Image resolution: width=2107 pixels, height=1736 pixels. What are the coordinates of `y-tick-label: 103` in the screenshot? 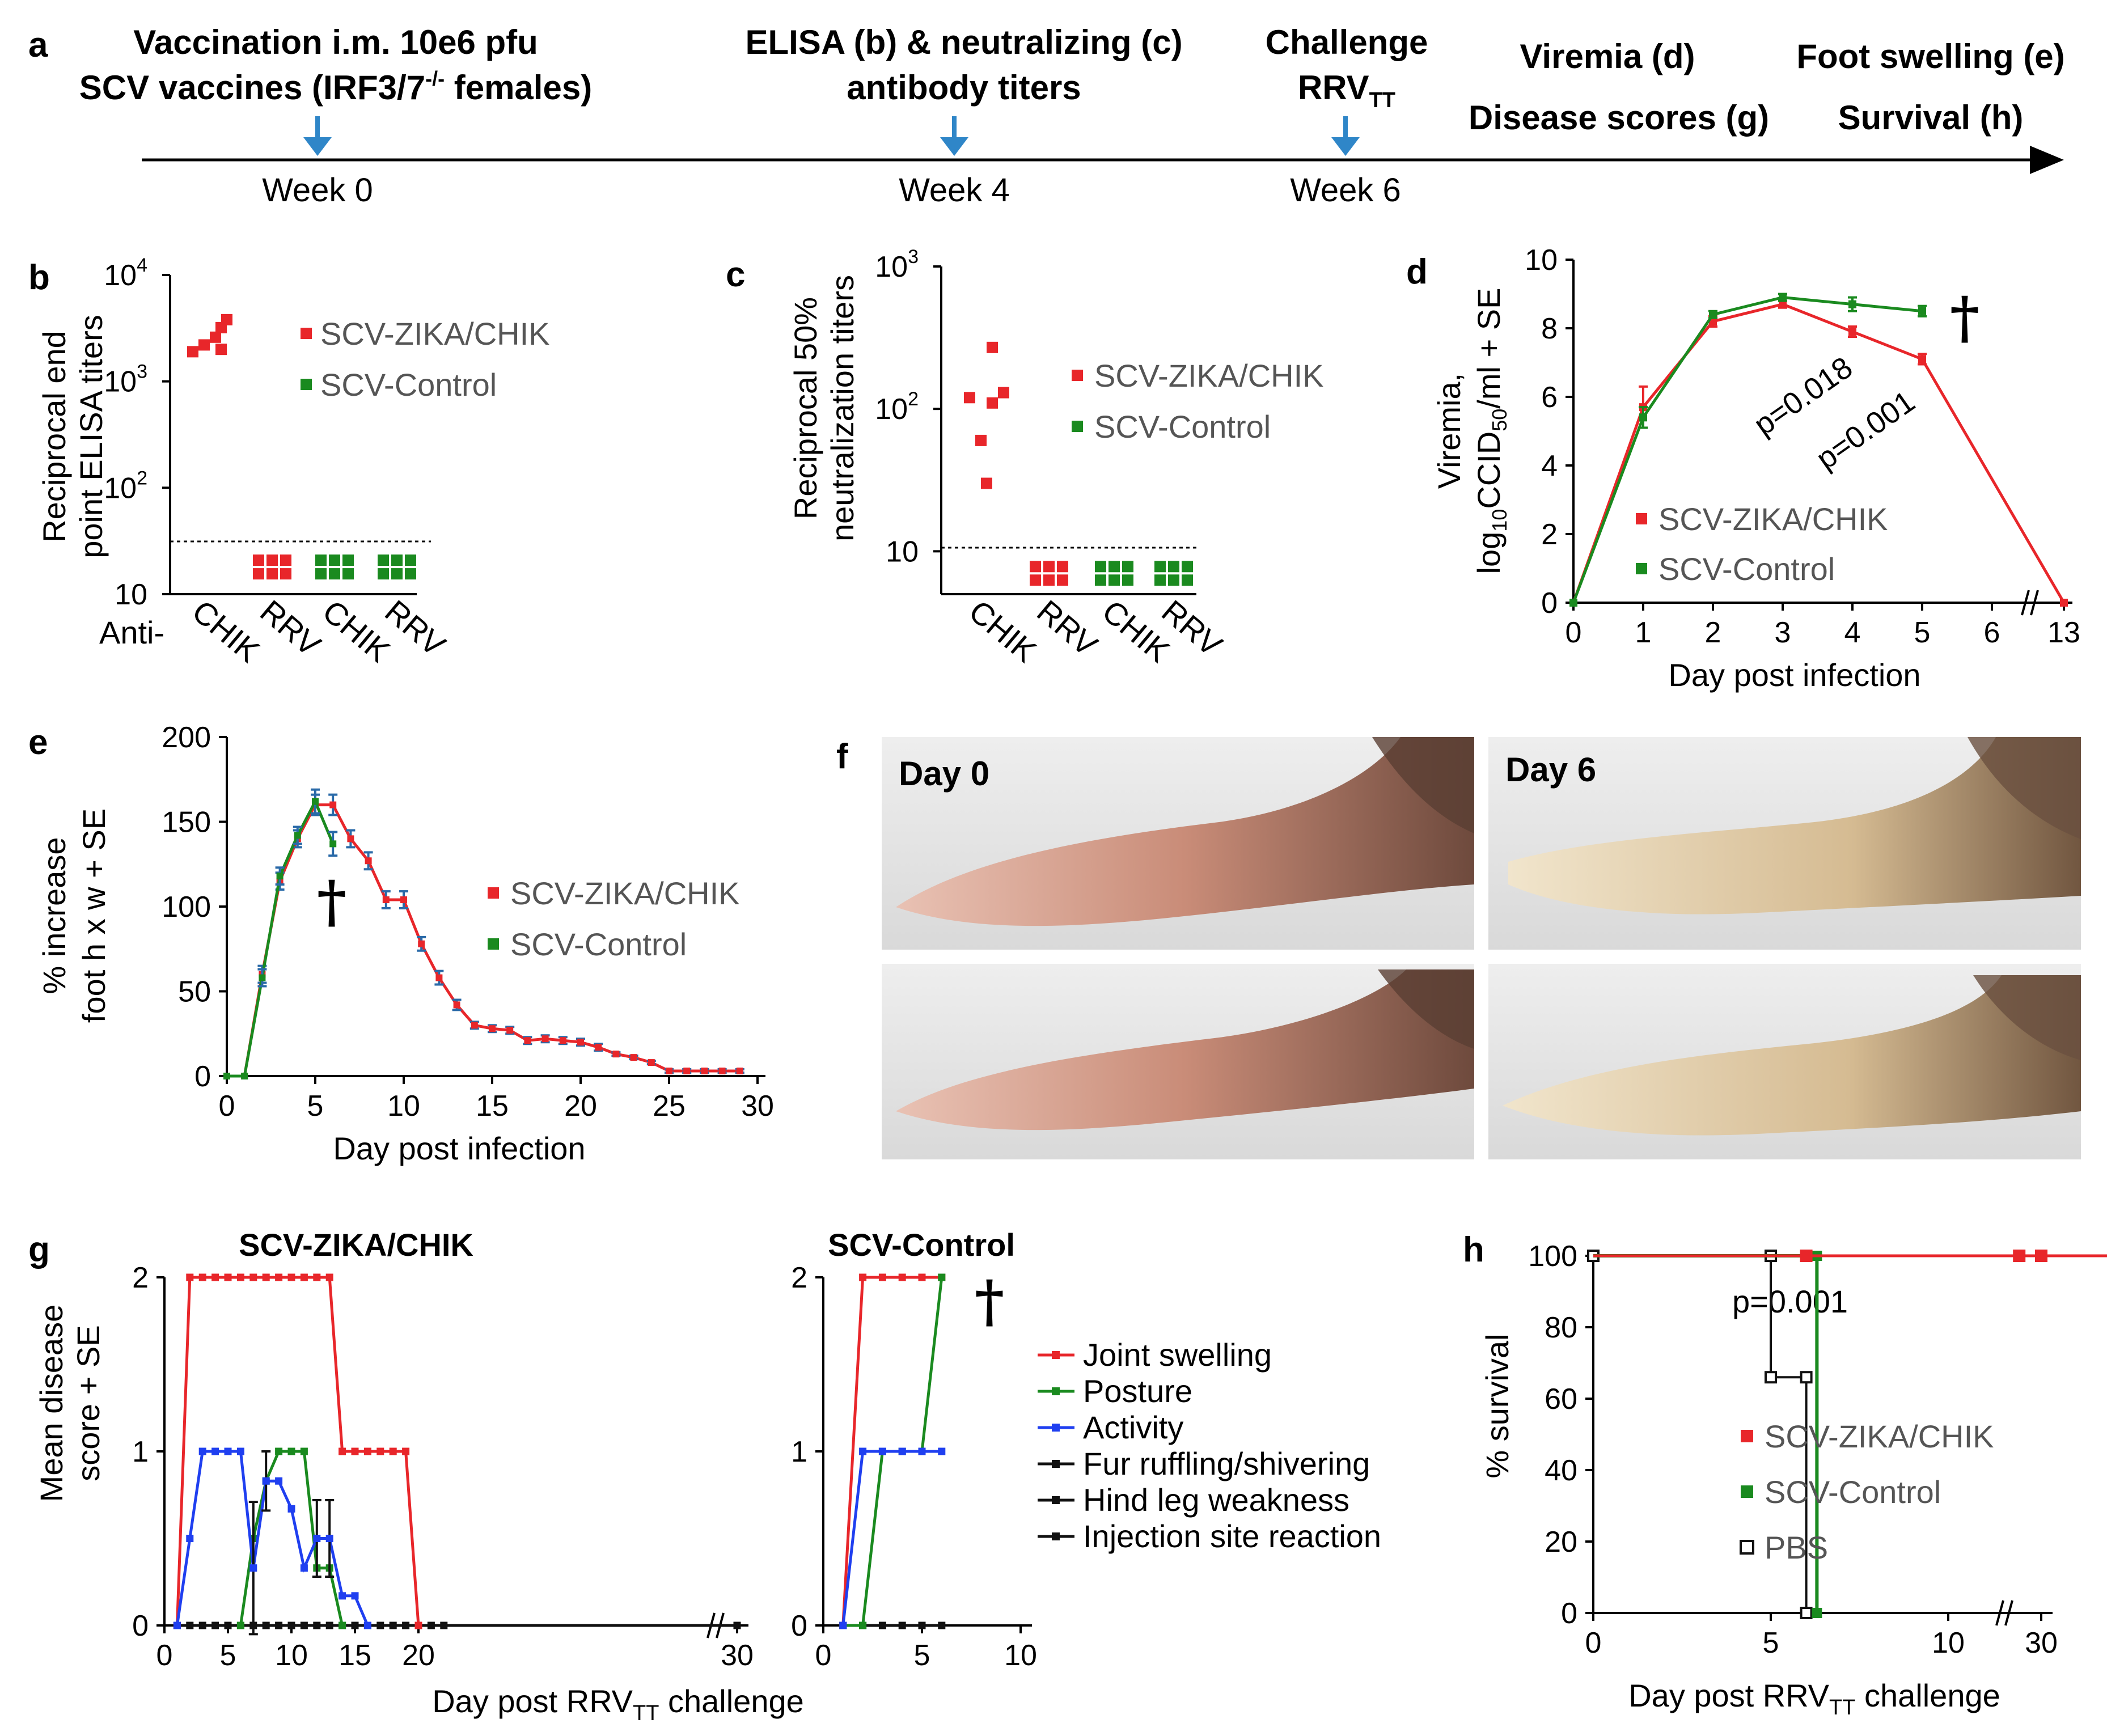 It's located at (897, 264).